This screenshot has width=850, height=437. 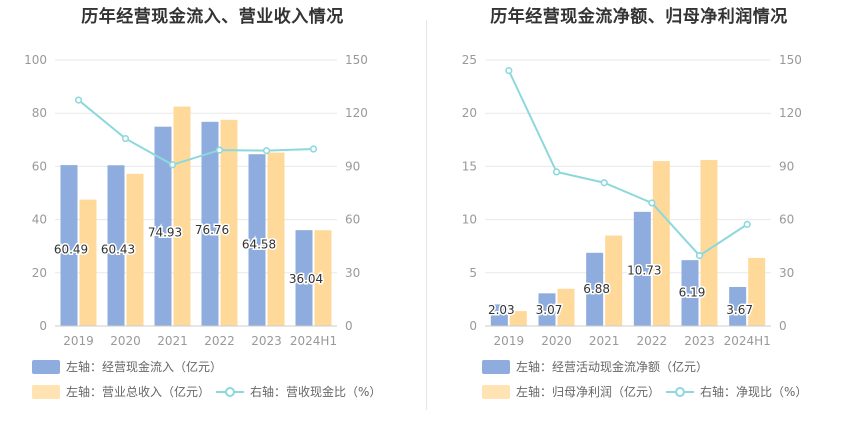 I want to click on panel-divider, so click(x=426, y=215).